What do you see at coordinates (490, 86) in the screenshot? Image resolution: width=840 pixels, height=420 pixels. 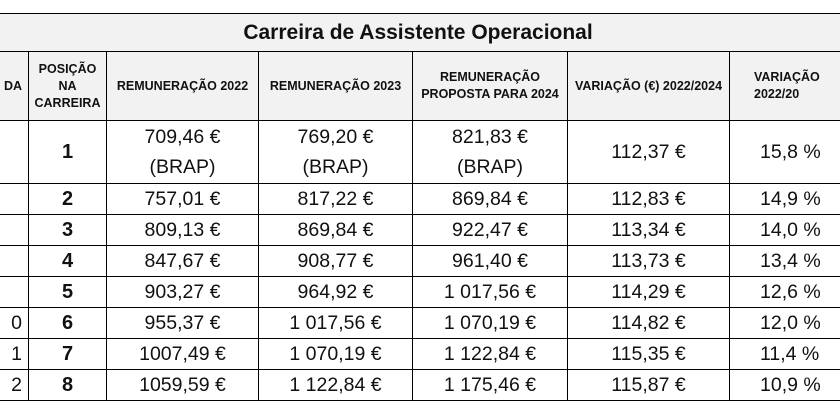 I see `header-cell: REMUNERAÇÃO PROPOSTA PARA 2024` at bounding box center [490, 86].